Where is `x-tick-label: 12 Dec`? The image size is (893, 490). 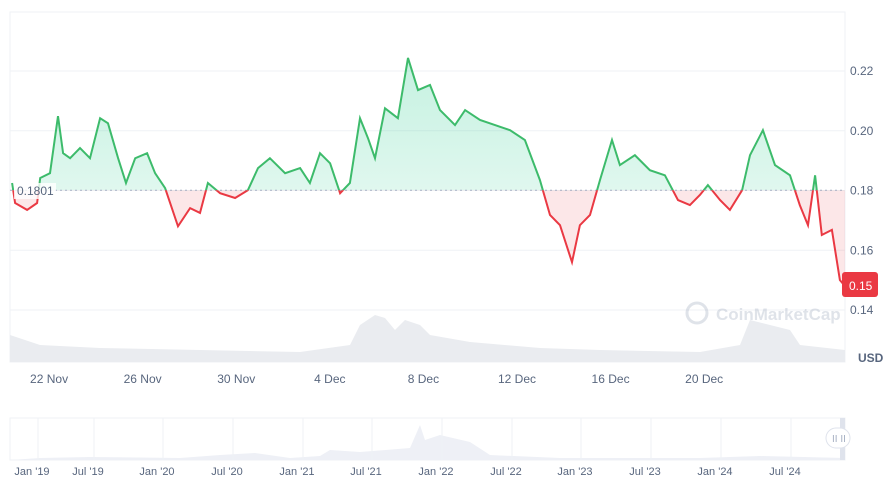 x-tick-label: 12 Dec is located at coordinates (517, 379).